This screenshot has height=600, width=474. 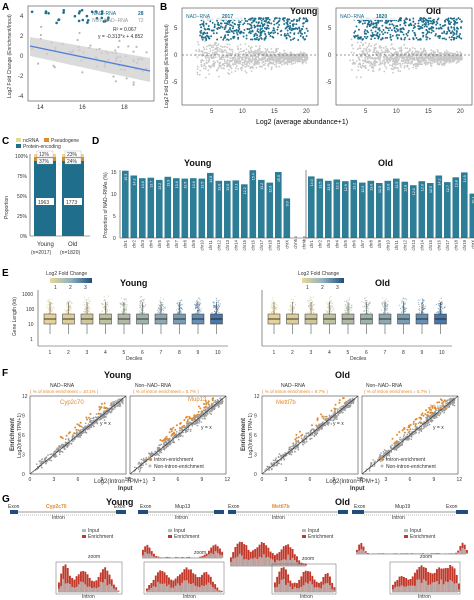 I want to click on y-tick: 10, so click(x=114, y=195).